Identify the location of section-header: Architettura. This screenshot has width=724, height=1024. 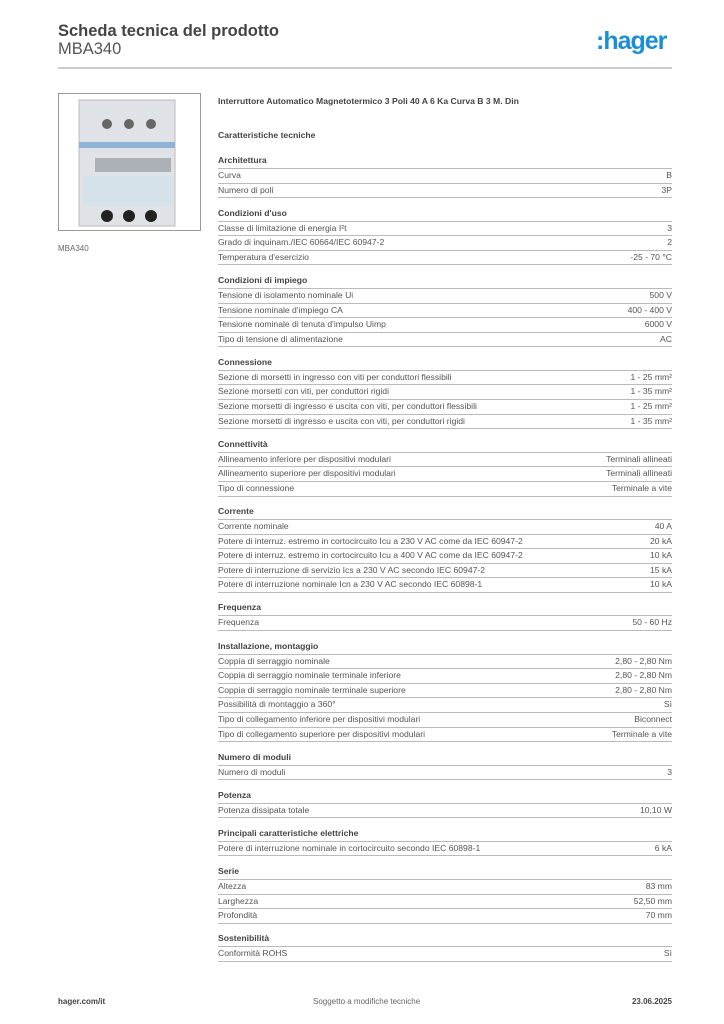
(445, 161).